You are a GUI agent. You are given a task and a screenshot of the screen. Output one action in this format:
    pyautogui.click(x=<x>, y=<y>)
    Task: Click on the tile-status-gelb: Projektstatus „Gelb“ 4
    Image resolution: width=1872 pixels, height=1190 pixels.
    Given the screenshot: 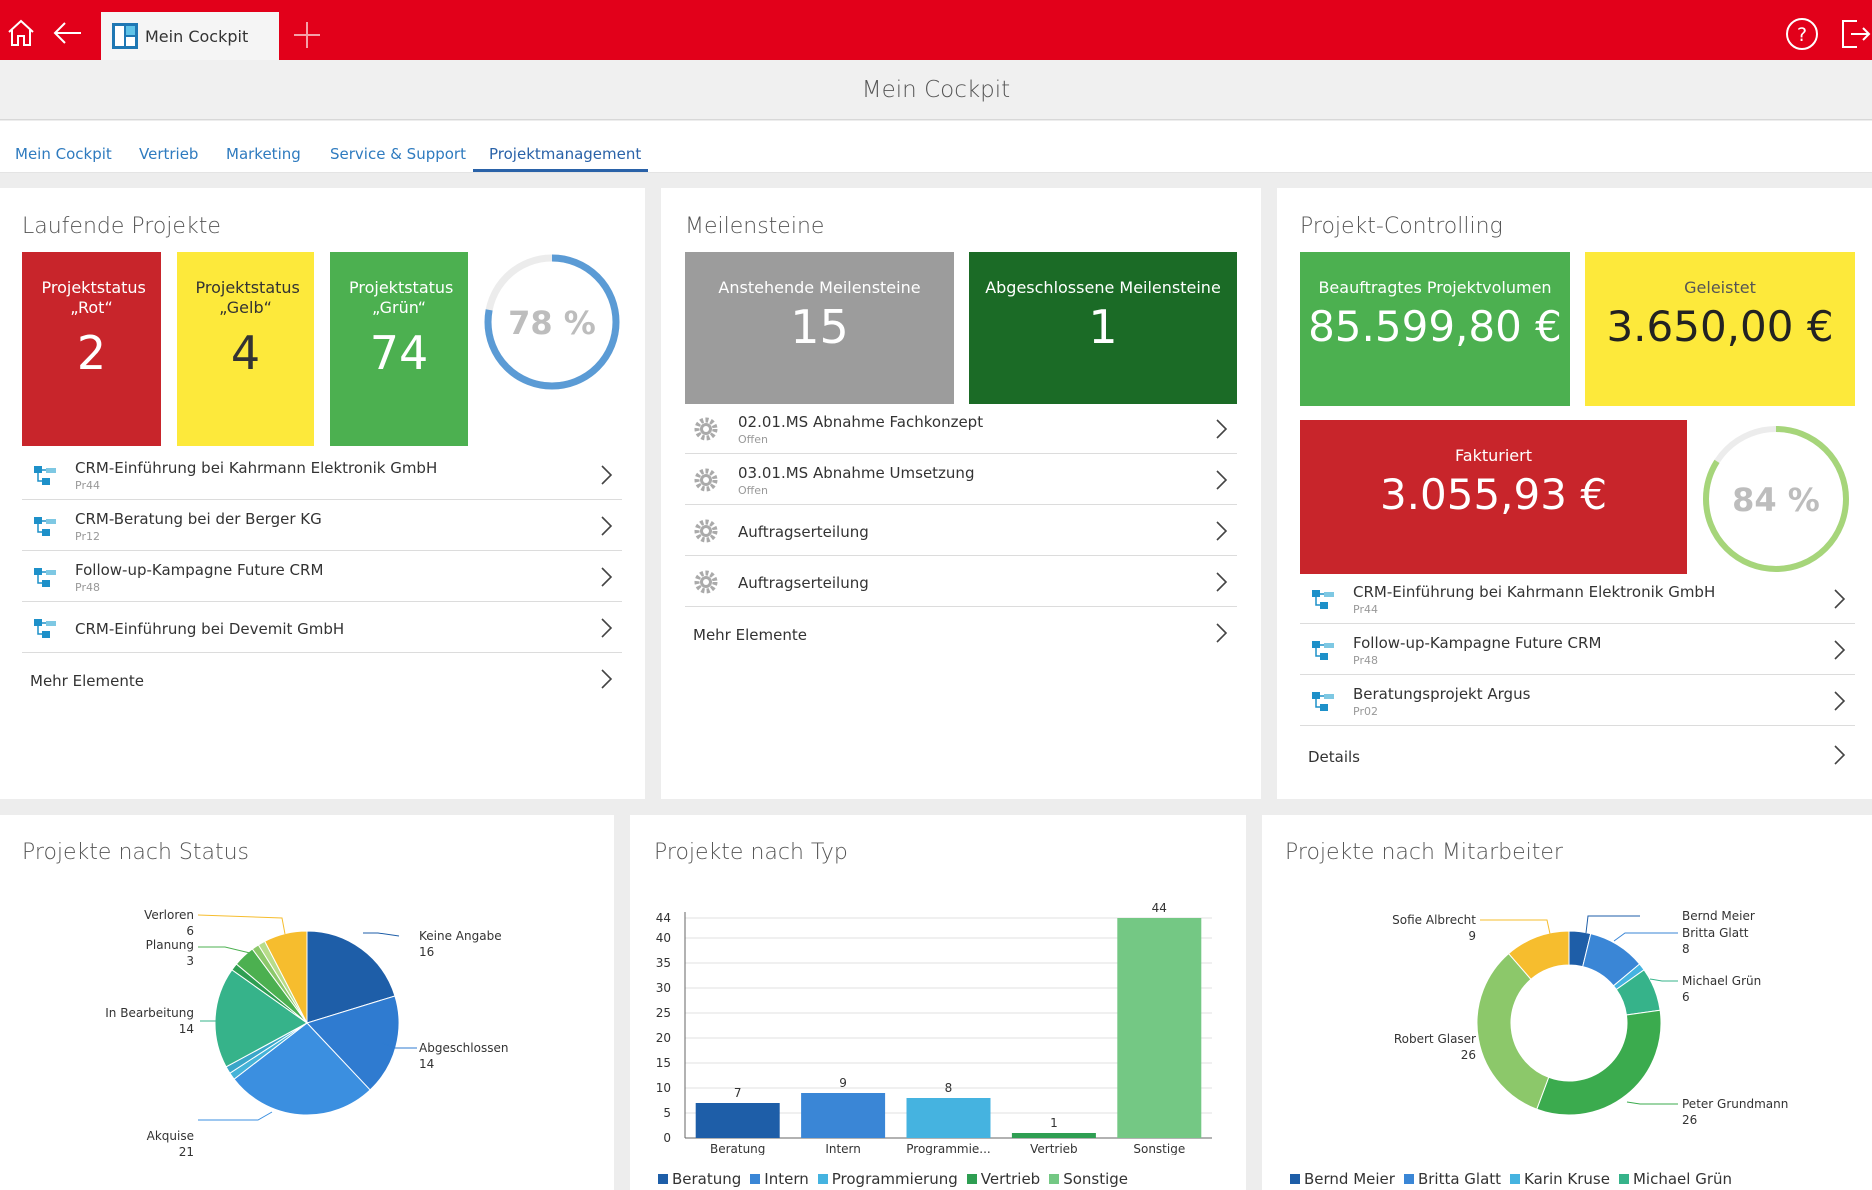 What is the action you would take?
    pyautogui.click(x=245, y=349)
    